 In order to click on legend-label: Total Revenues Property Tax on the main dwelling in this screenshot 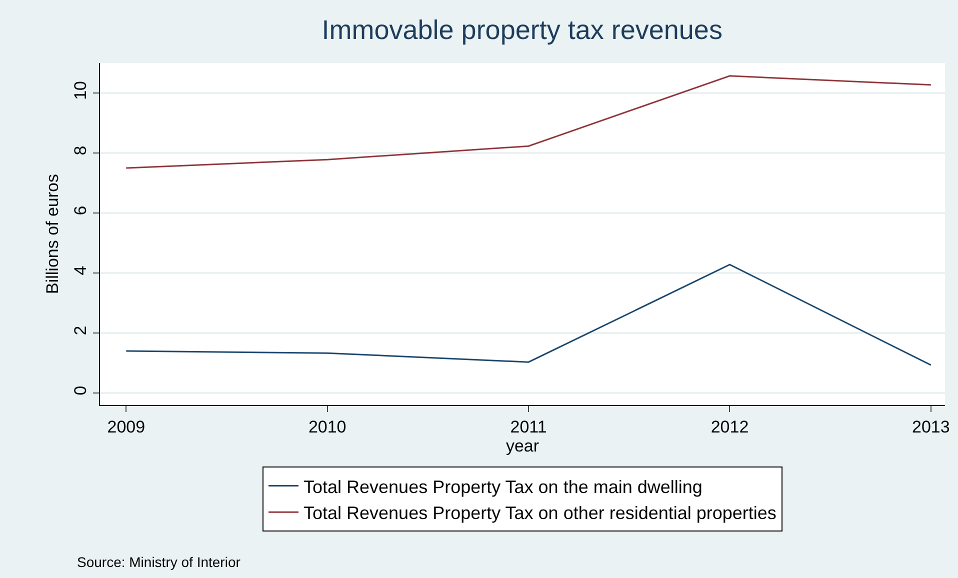, I will do `click(503, 486)`.